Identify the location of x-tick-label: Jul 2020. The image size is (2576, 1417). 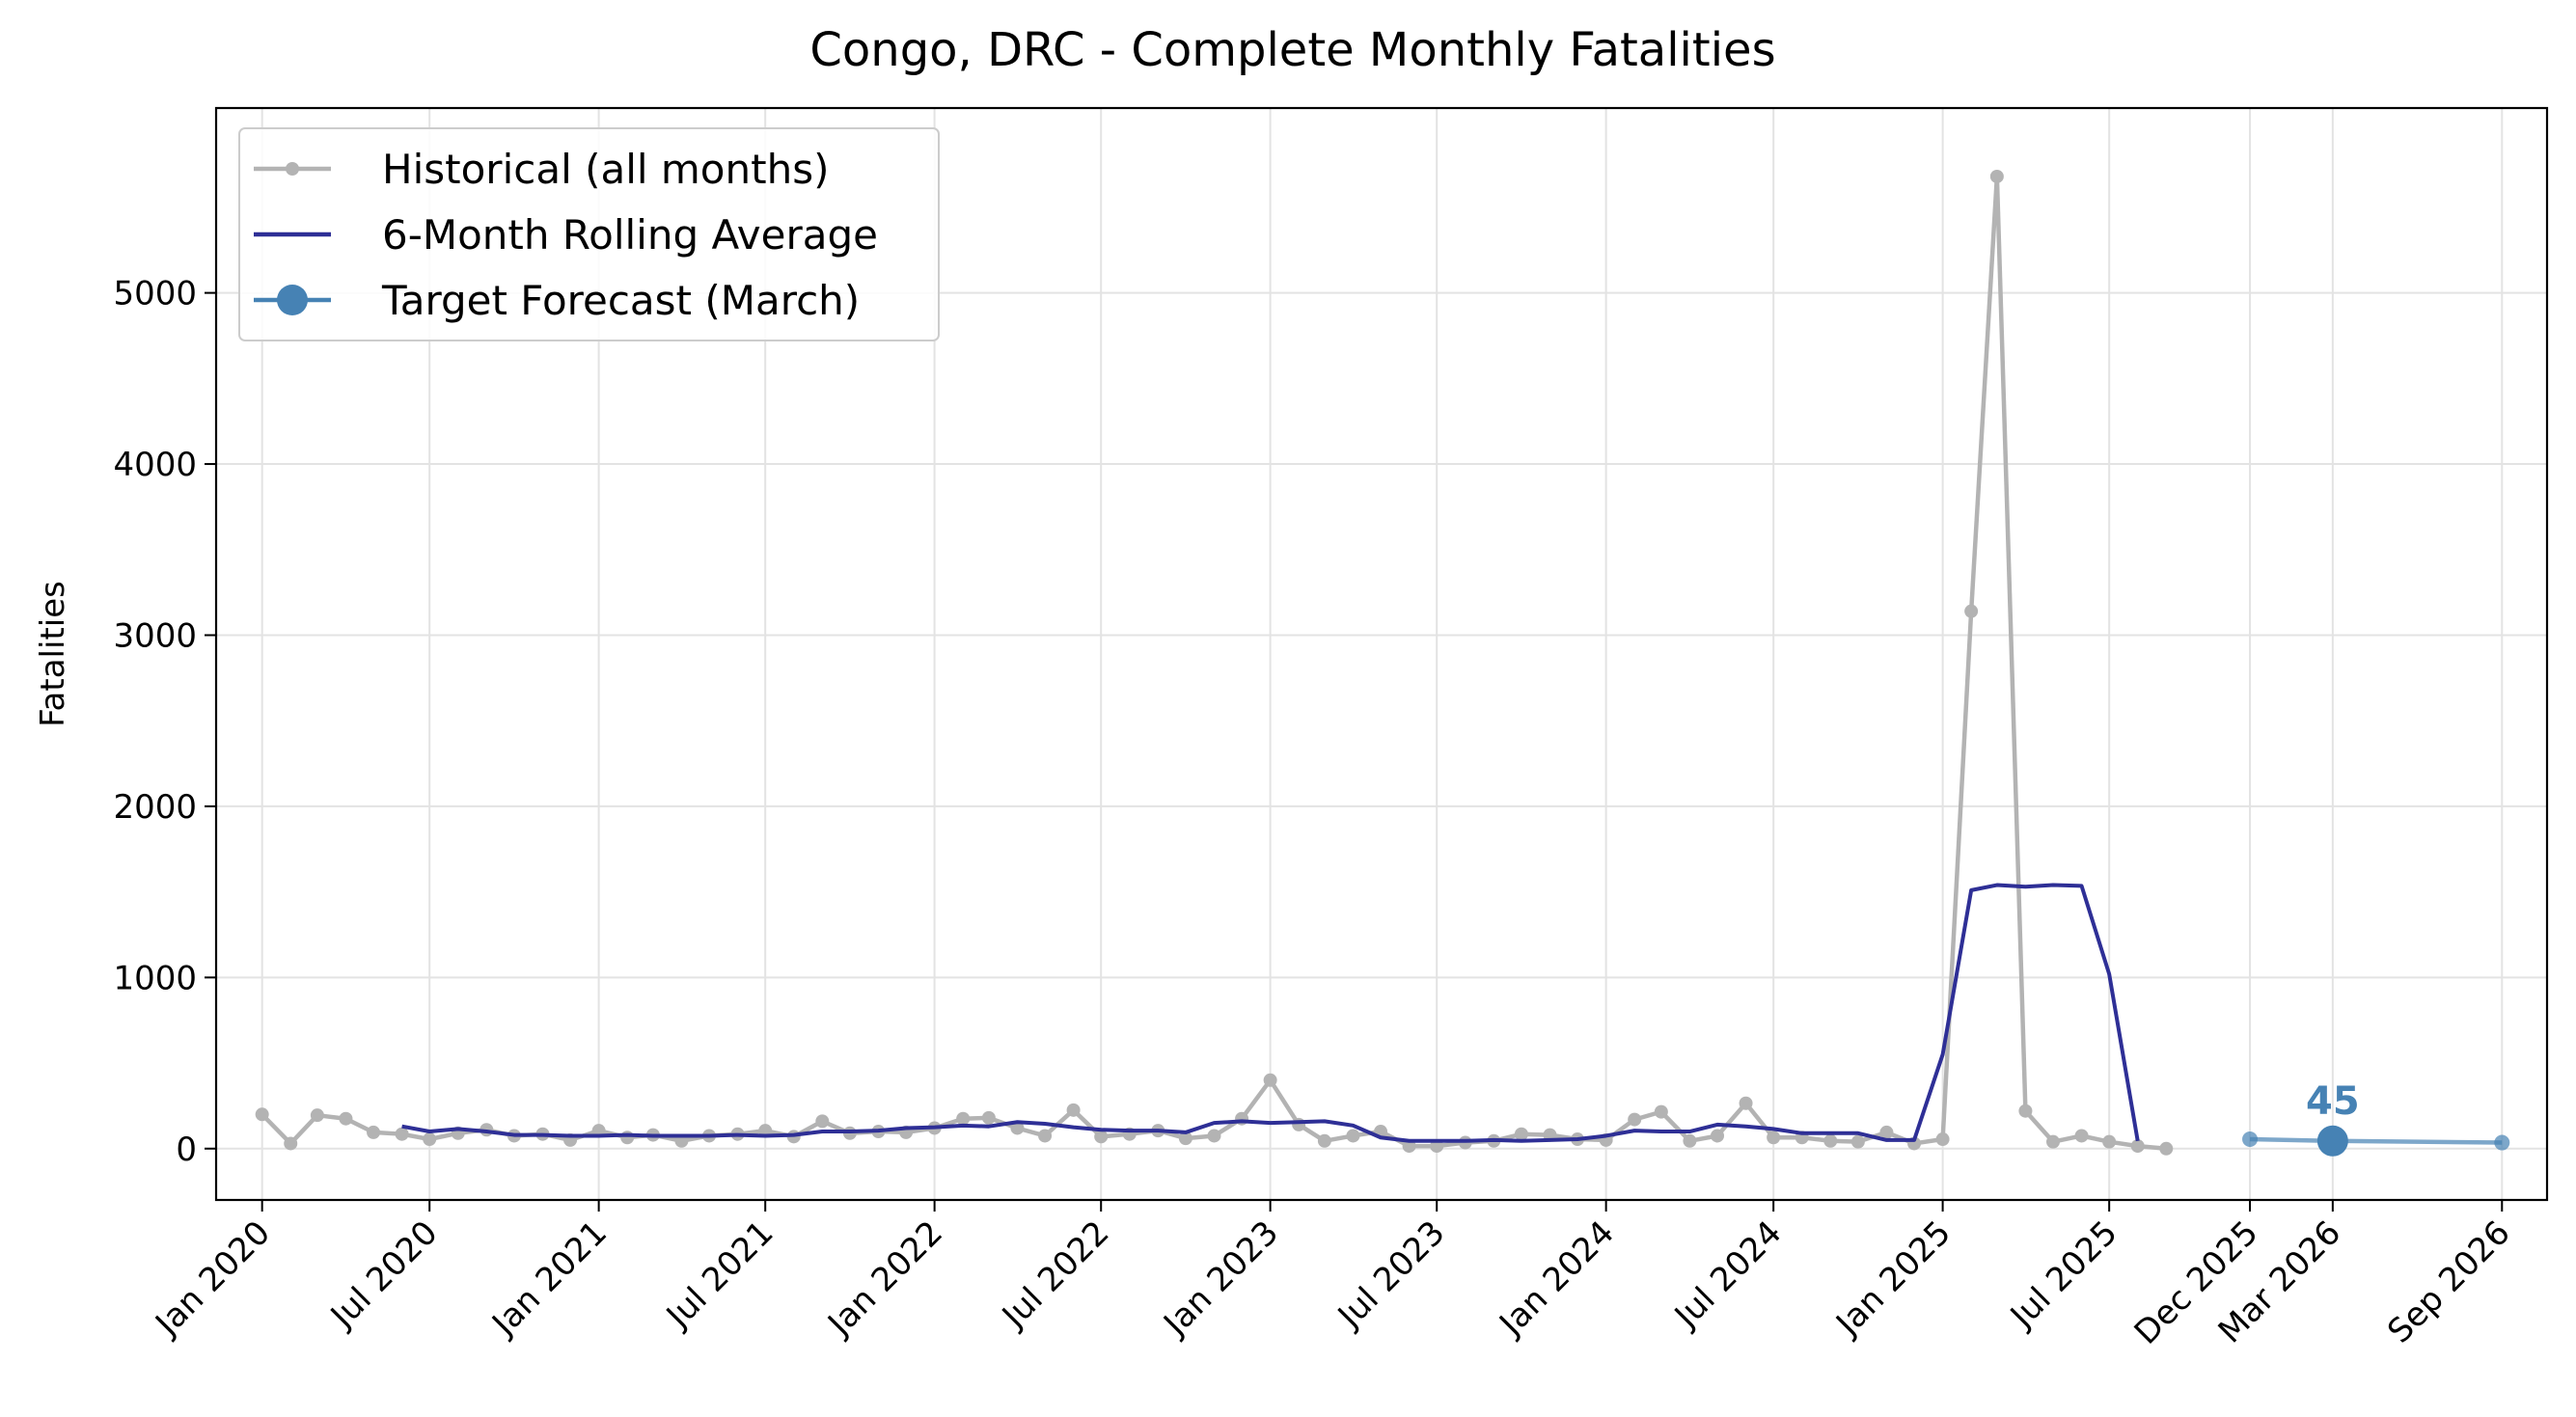
(384, 1275).